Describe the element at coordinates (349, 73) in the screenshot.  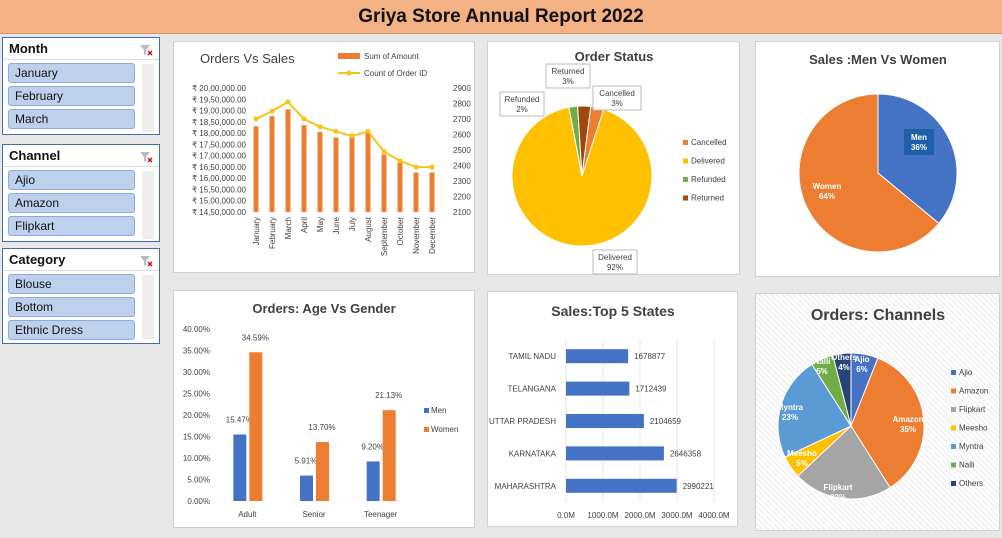
I see `legend-marker-count` at that location.